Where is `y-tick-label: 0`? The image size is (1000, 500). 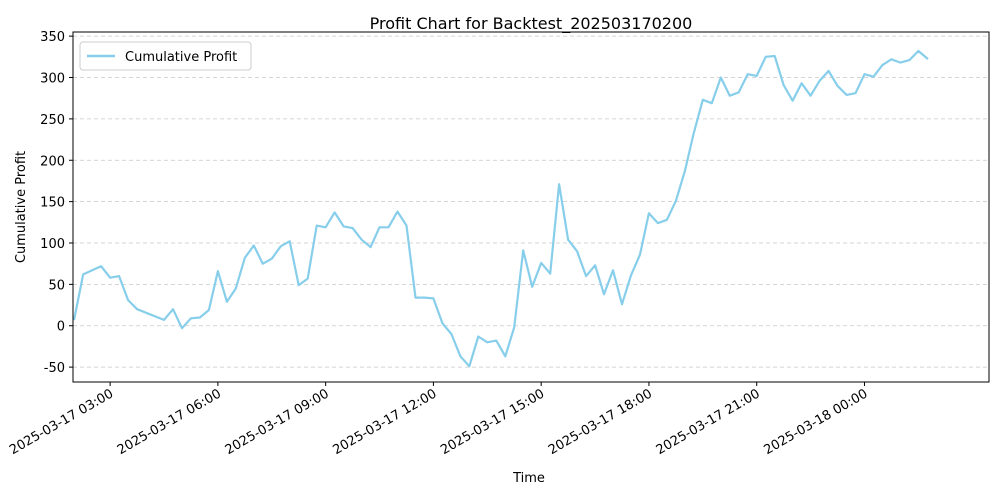 y-tick-label: 0 is located at coordinates (61, 327).